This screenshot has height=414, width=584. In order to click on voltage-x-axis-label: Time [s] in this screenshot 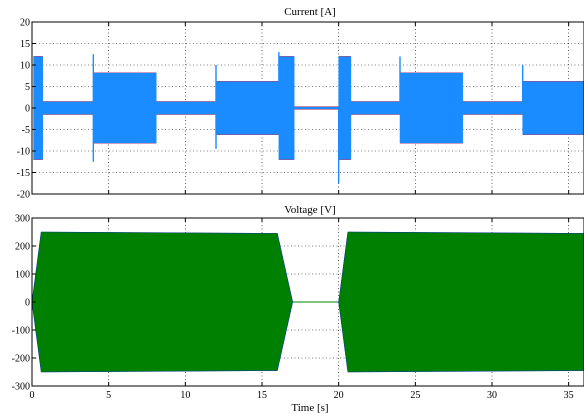, I will do `click(309, 408)`.